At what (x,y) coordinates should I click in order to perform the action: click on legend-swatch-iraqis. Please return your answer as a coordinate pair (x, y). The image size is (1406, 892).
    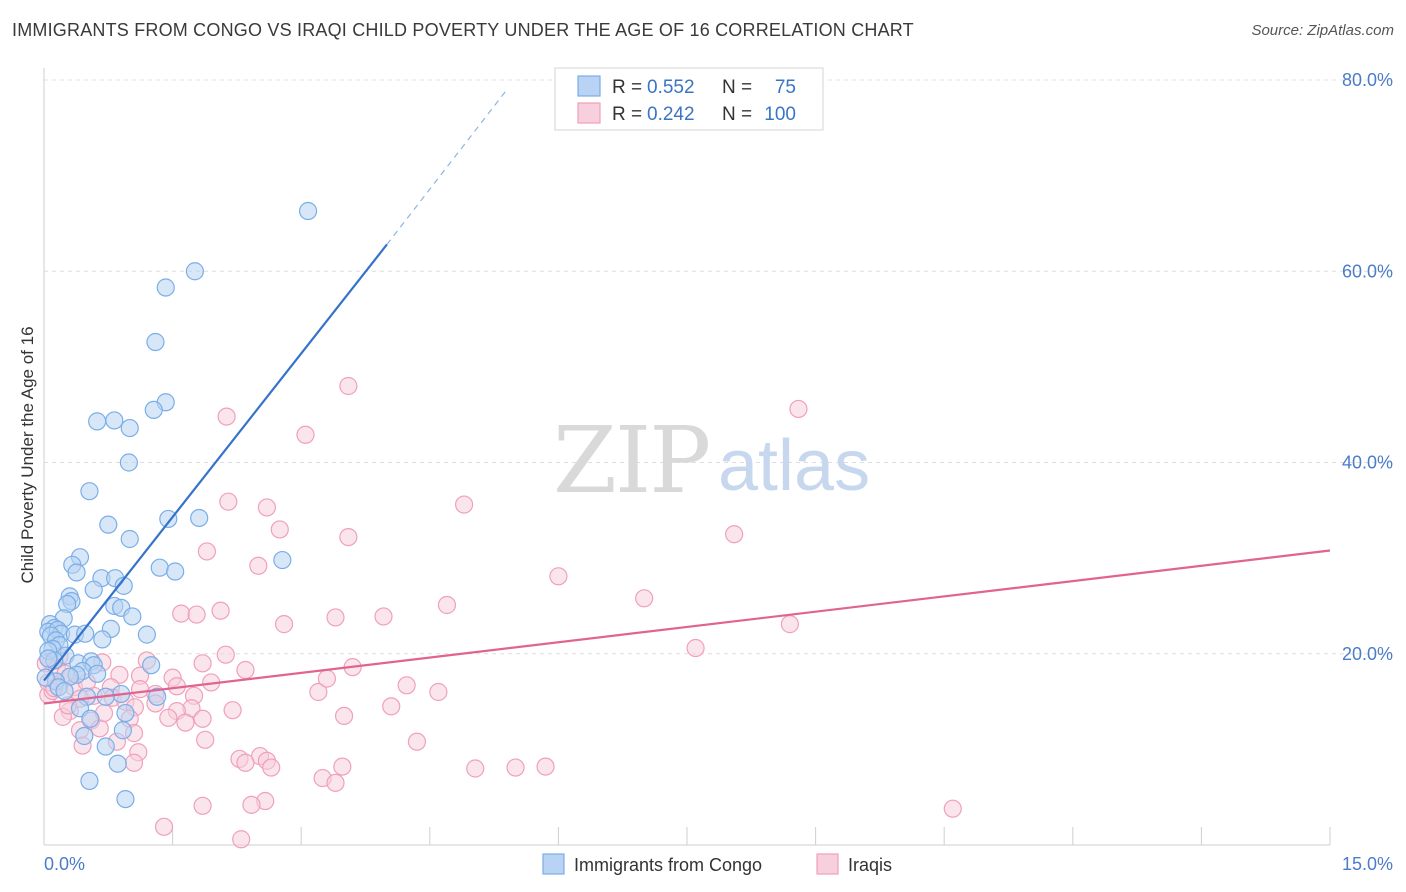
    Looking at the image, I should click on (589, 113).